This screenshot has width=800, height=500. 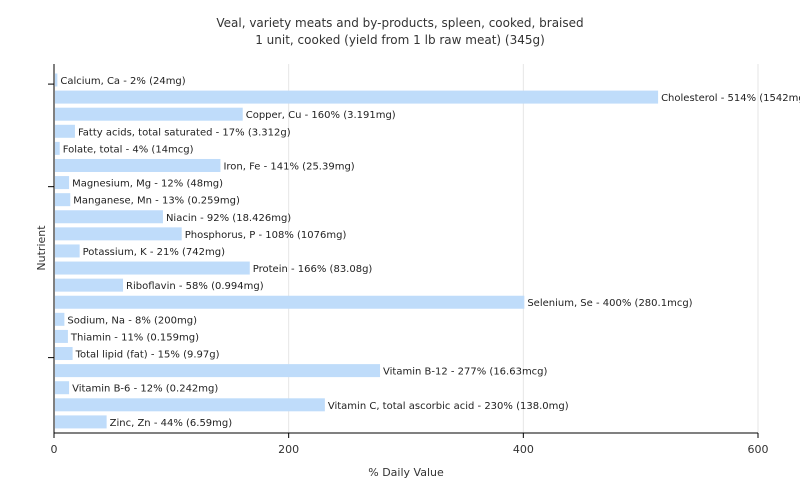 What do you see at coordinates (465, 372) in the screenshot?
I see `bar-label: Vitamin B-12 - 277% (16.63mcg)` at bounding box center [465, 372].